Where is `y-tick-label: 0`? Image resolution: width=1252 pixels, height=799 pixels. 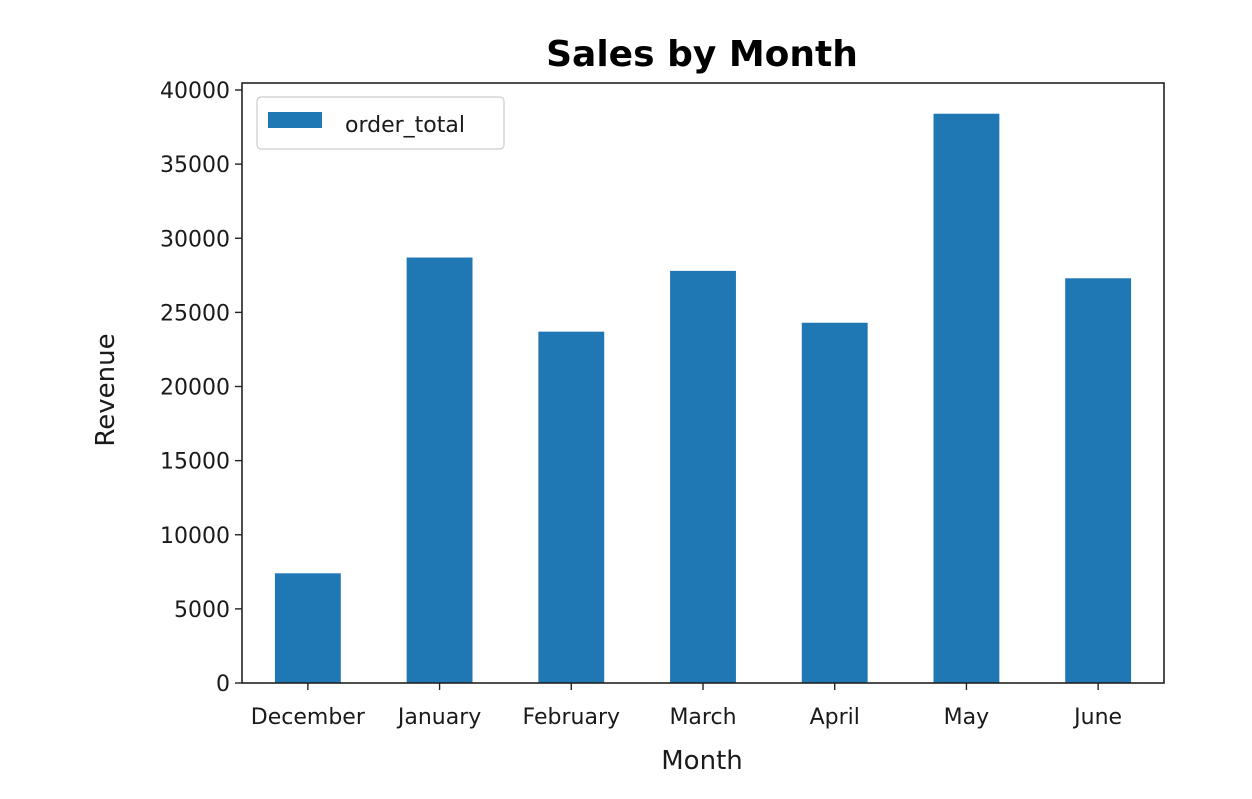 y-tick-label: 0 is located at coordinates (223, 684).